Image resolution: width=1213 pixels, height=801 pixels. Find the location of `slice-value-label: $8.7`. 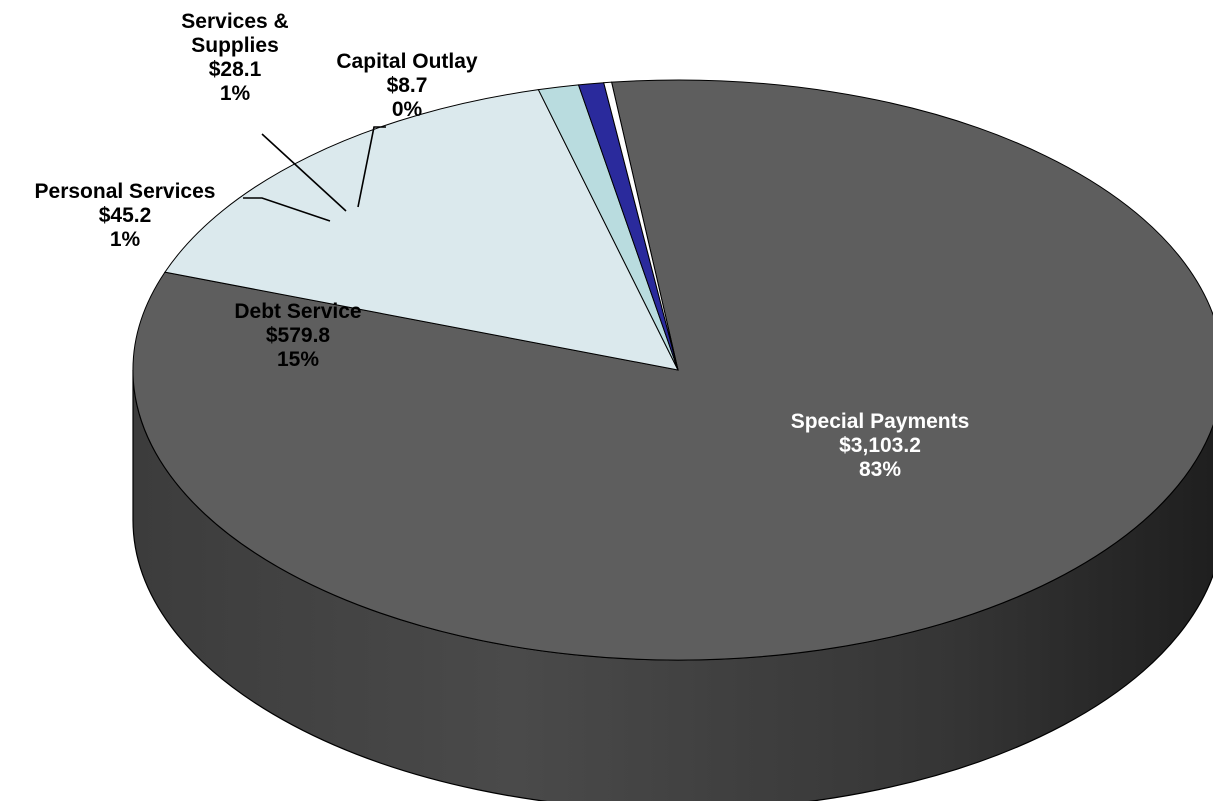

slice-value-label: $8.7 is located at coordinates (407, 85).